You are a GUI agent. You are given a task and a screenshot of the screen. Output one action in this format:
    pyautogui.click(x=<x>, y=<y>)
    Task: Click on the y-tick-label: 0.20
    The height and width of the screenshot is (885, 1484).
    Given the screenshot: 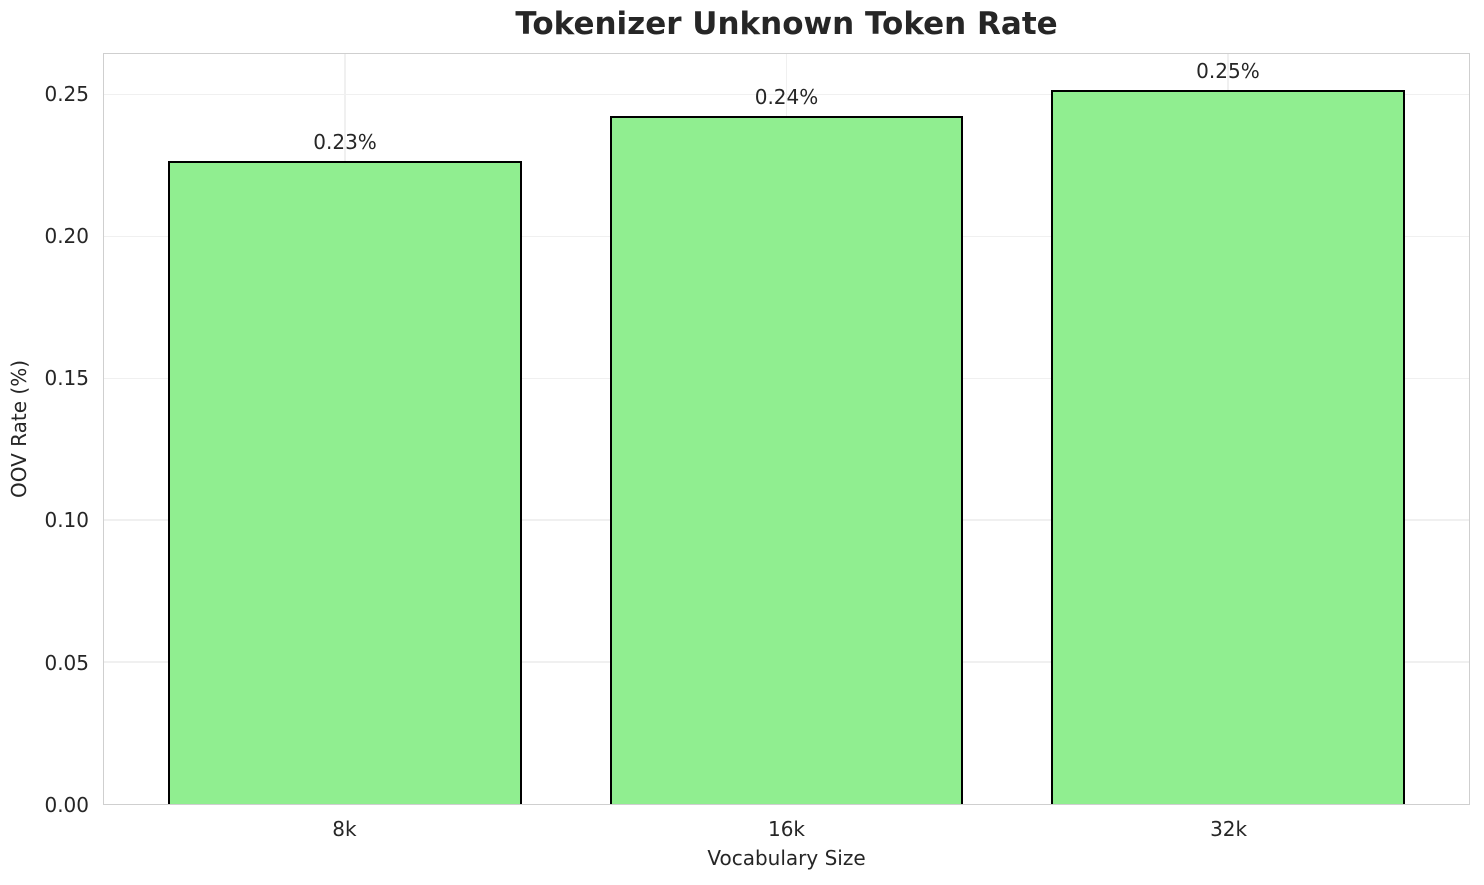 What is the action you would take?
    pyautogui.click(x=66, y=235)
    